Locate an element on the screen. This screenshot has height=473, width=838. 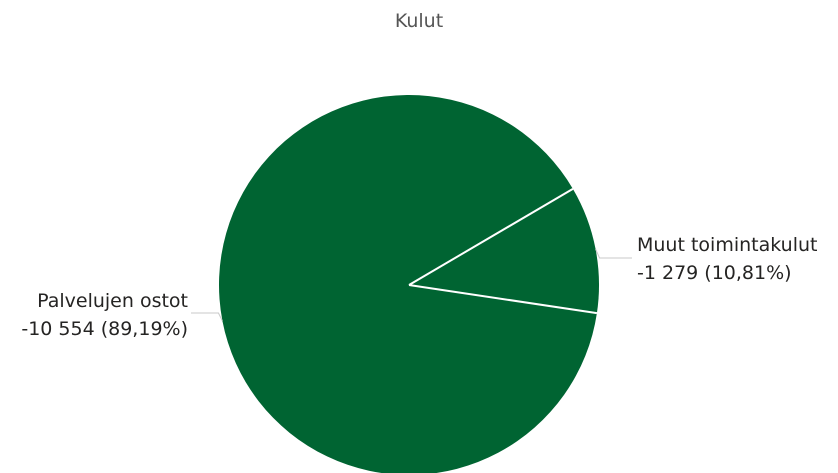
slice-value-muut-toimintakulut: -1 279 (10,81%) is located at coordinates (714, 273).